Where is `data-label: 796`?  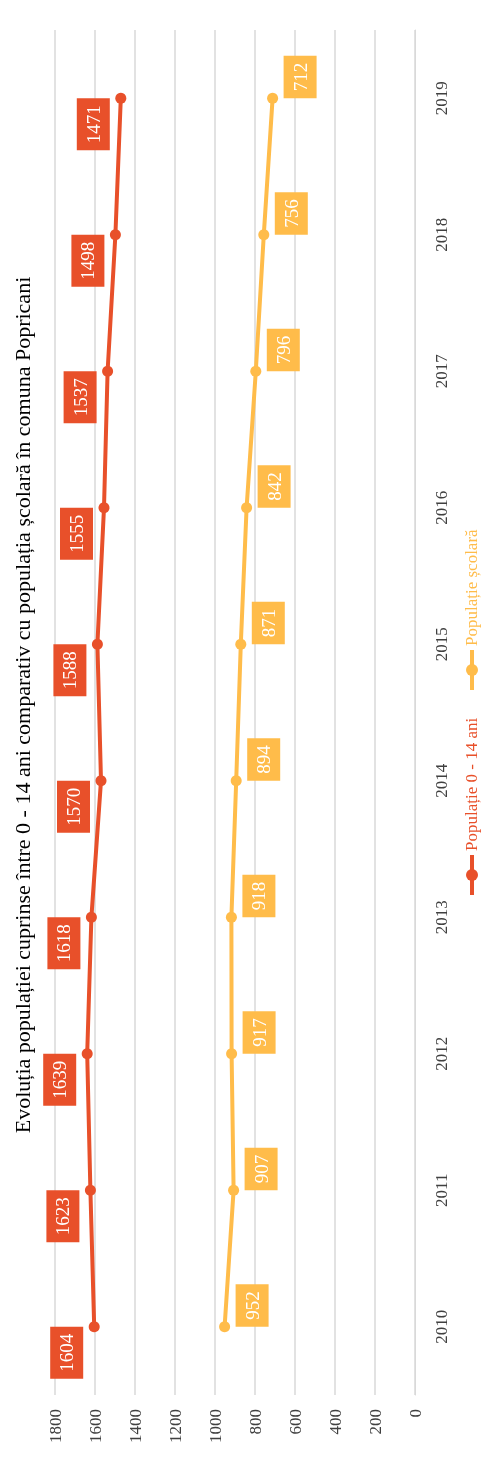
data-label: 796 is located at coordinates (283, 350).